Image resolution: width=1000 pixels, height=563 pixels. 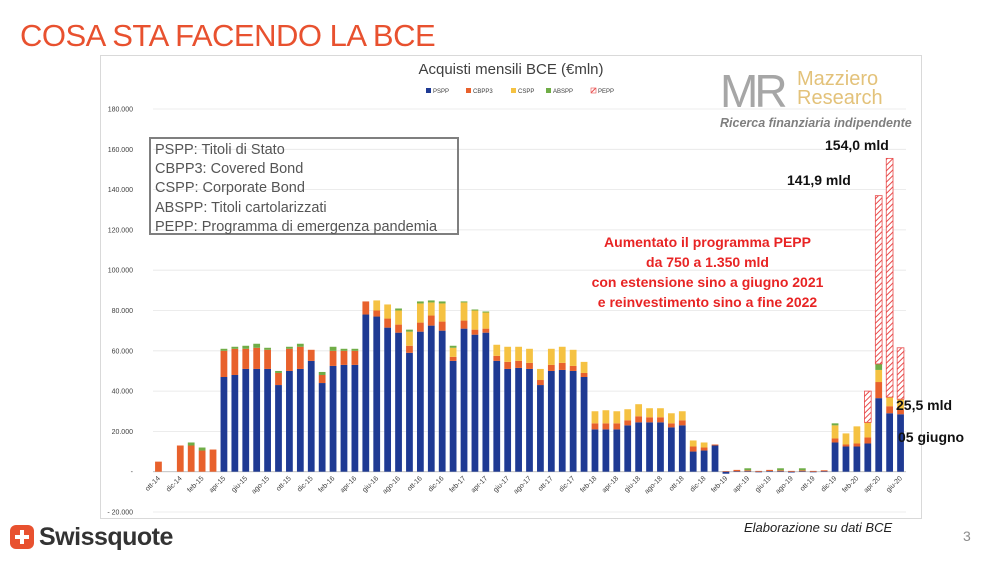 What do you see at coordinates (241, 207) in the screenshot?
I see `acronym-abspp: ABSPP: Titoli cartolarizzati` at bounding box center [241, 207].